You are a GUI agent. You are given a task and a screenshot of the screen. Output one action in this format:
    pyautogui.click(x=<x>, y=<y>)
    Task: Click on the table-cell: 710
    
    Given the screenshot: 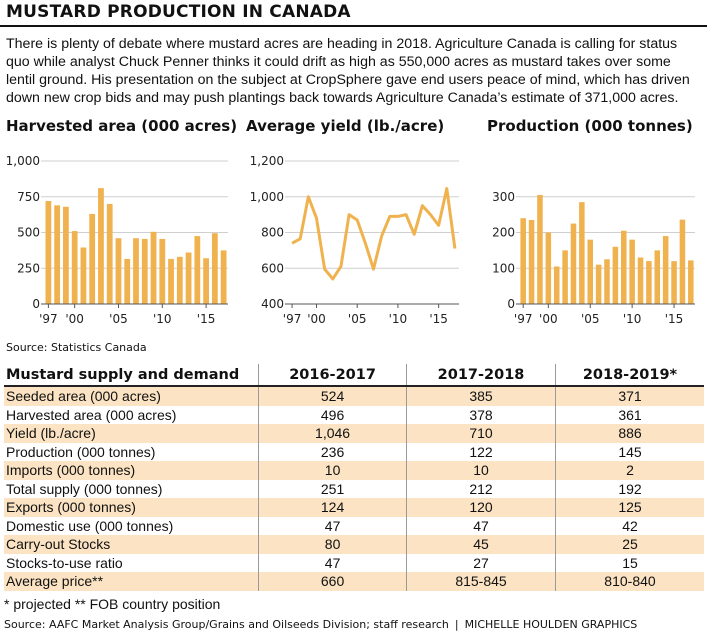 What is the action you would take?
    pyautogui.click(x=481, y=433)
    